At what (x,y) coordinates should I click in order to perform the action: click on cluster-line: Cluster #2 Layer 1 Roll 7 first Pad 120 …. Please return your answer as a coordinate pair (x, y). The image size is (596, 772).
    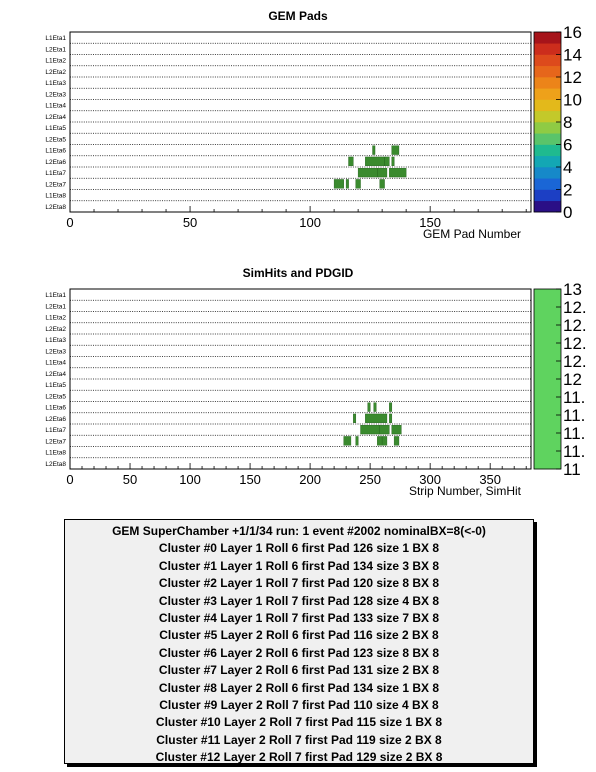
    Looking at the image, I should click on (299, 583).